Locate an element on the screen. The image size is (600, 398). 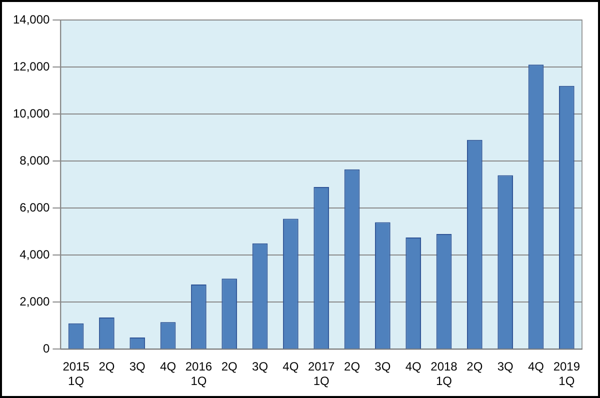
x-tick-label: 2019 1Q is located at coordinates (566, 374).